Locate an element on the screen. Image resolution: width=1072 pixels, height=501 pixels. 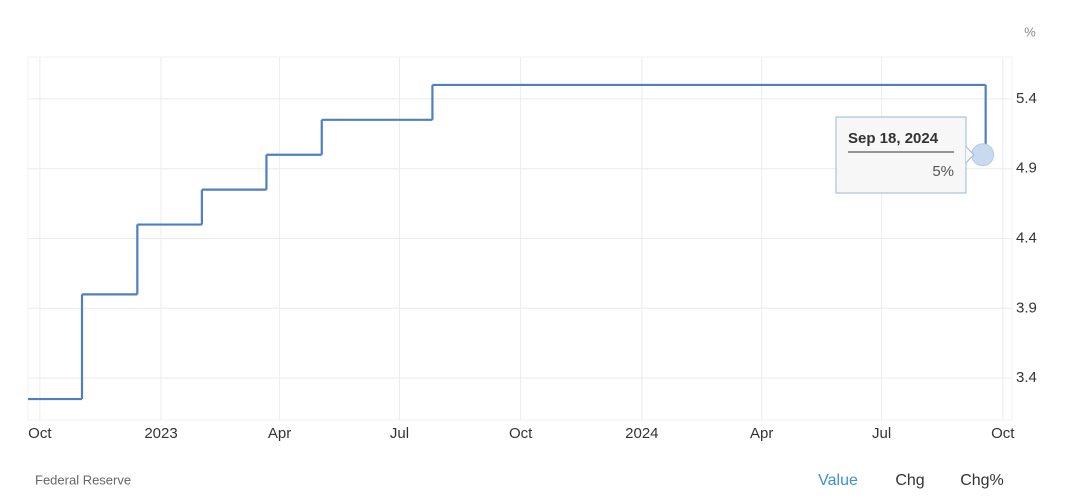
toggle-button: Chg% is located at coordinates (982, 480).